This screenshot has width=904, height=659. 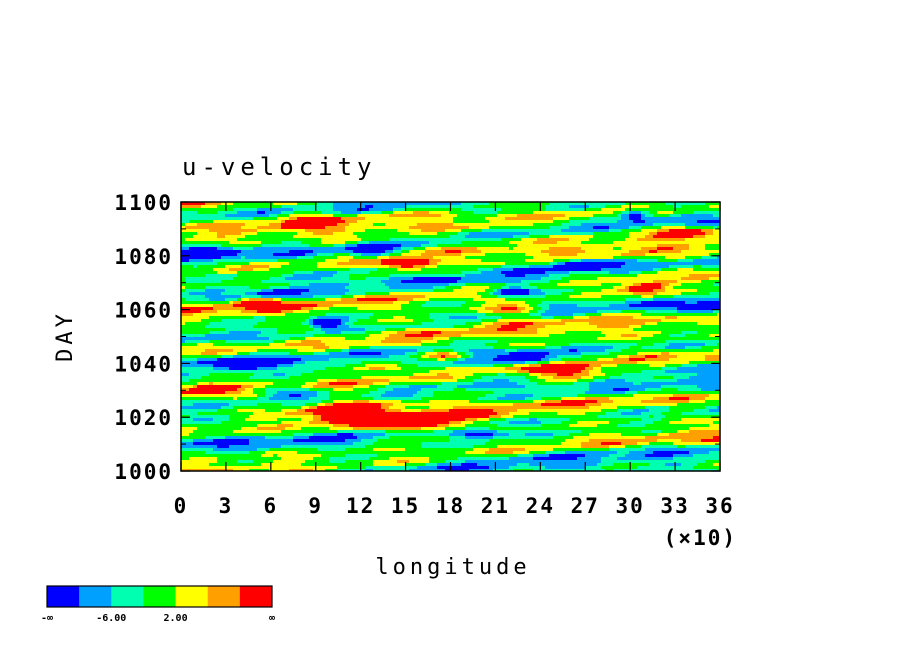 I want to click on x-tick-label: 36, so click(x=719, y=506).